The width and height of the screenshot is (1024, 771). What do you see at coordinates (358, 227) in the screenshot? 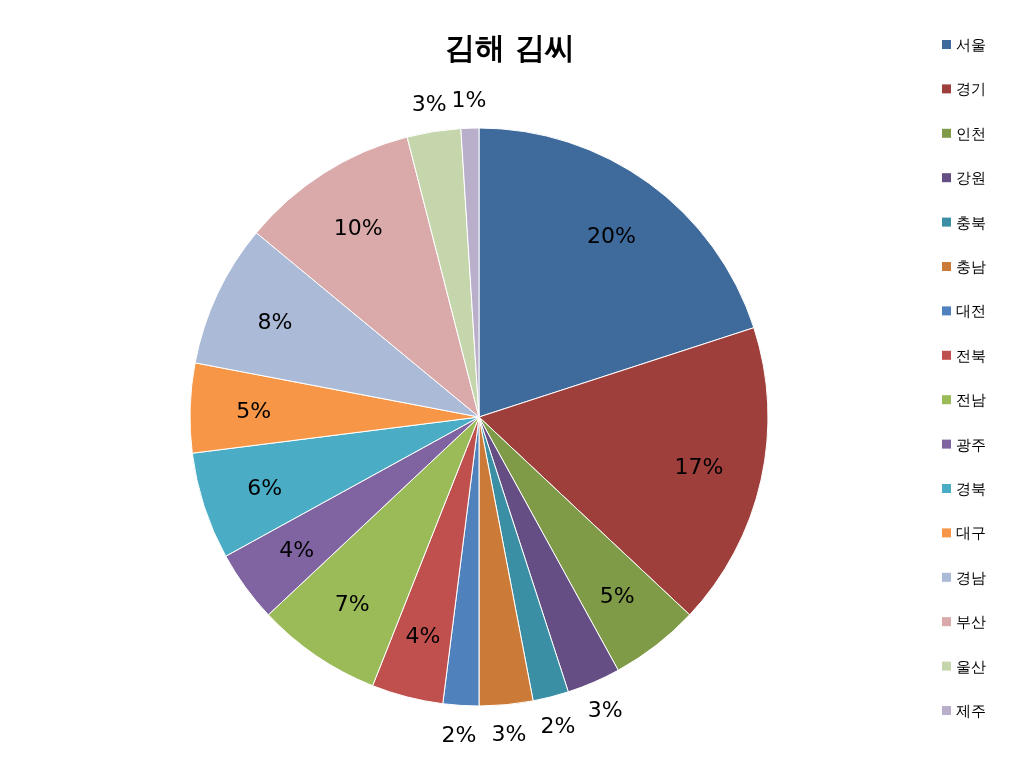
I see `data-label: 10%` at bounding box center [358, 227].